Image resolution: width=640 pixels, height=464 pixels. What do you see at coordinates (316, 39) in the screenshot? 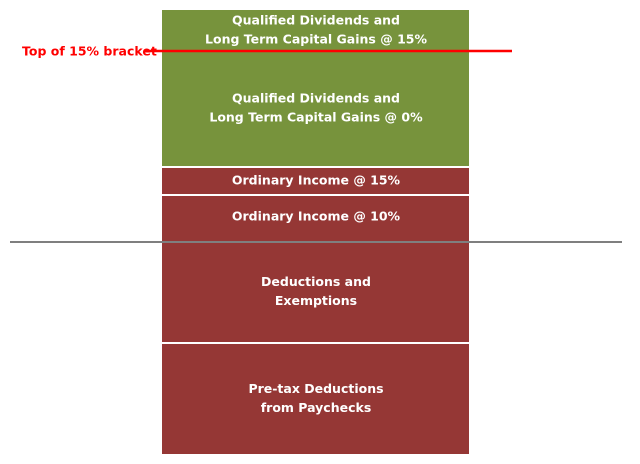
I see `block-label: Long Term Capital Gains @ 15%` at bounding box center [316, 39].